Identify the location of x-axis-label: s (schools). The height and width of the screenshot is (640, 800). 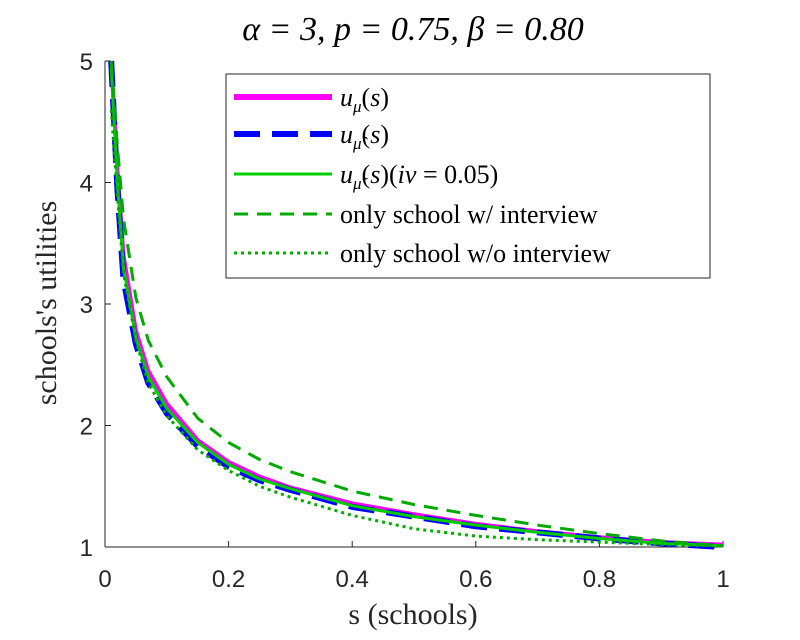
(412, 614).